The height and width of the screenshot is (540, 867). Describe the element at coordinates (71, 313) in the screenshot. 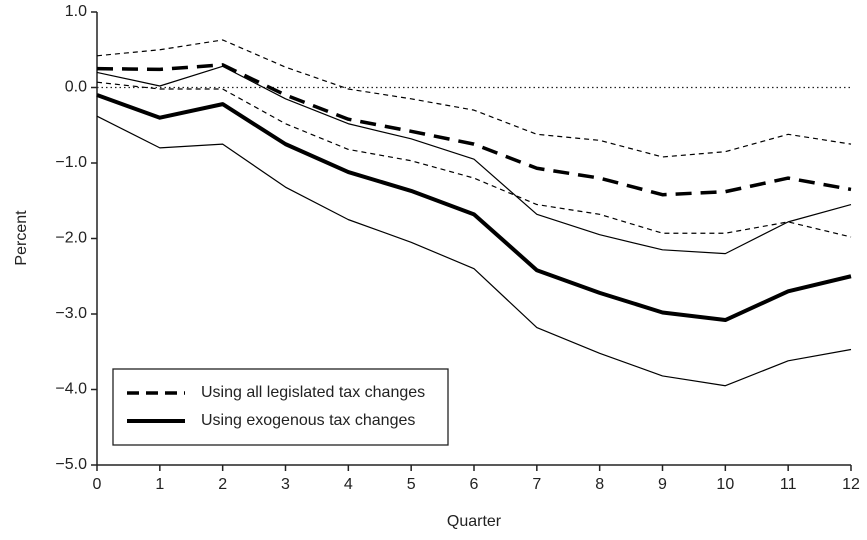

I see `y-tick-label: −3.0` at that location.